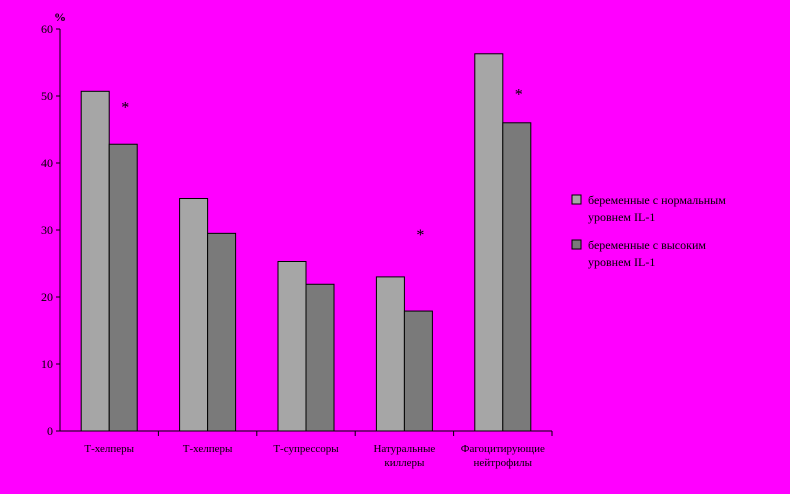 Image resolution: width=790 pixels, height=494 pixels. Describe the element at coordinates (47, 230) in the screenshot. I see `y-tick-label: 30` at that location.